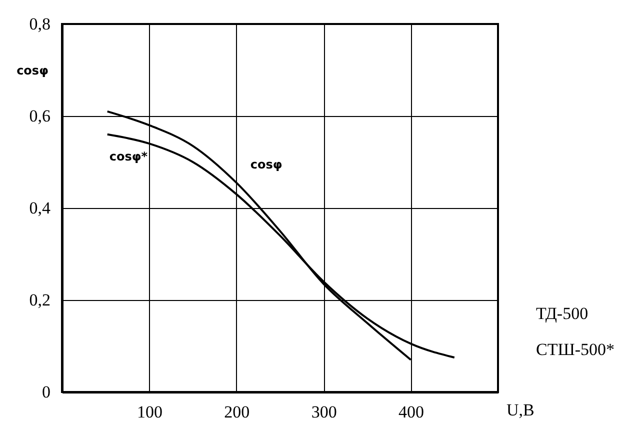 The height and width of the screenshot is (423, 624). Describe the element at coordinates (39, 24) in the screenshot. I see `y-tick-label: 0,8` at that location.